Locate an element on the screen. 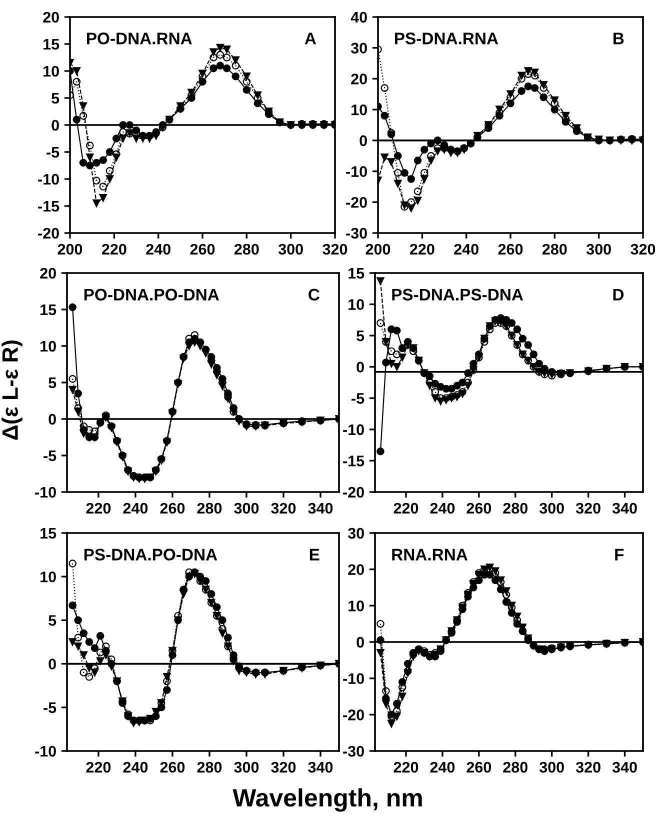  text: PS-DNA.PS-DNA is located at coordinates (458, 294).